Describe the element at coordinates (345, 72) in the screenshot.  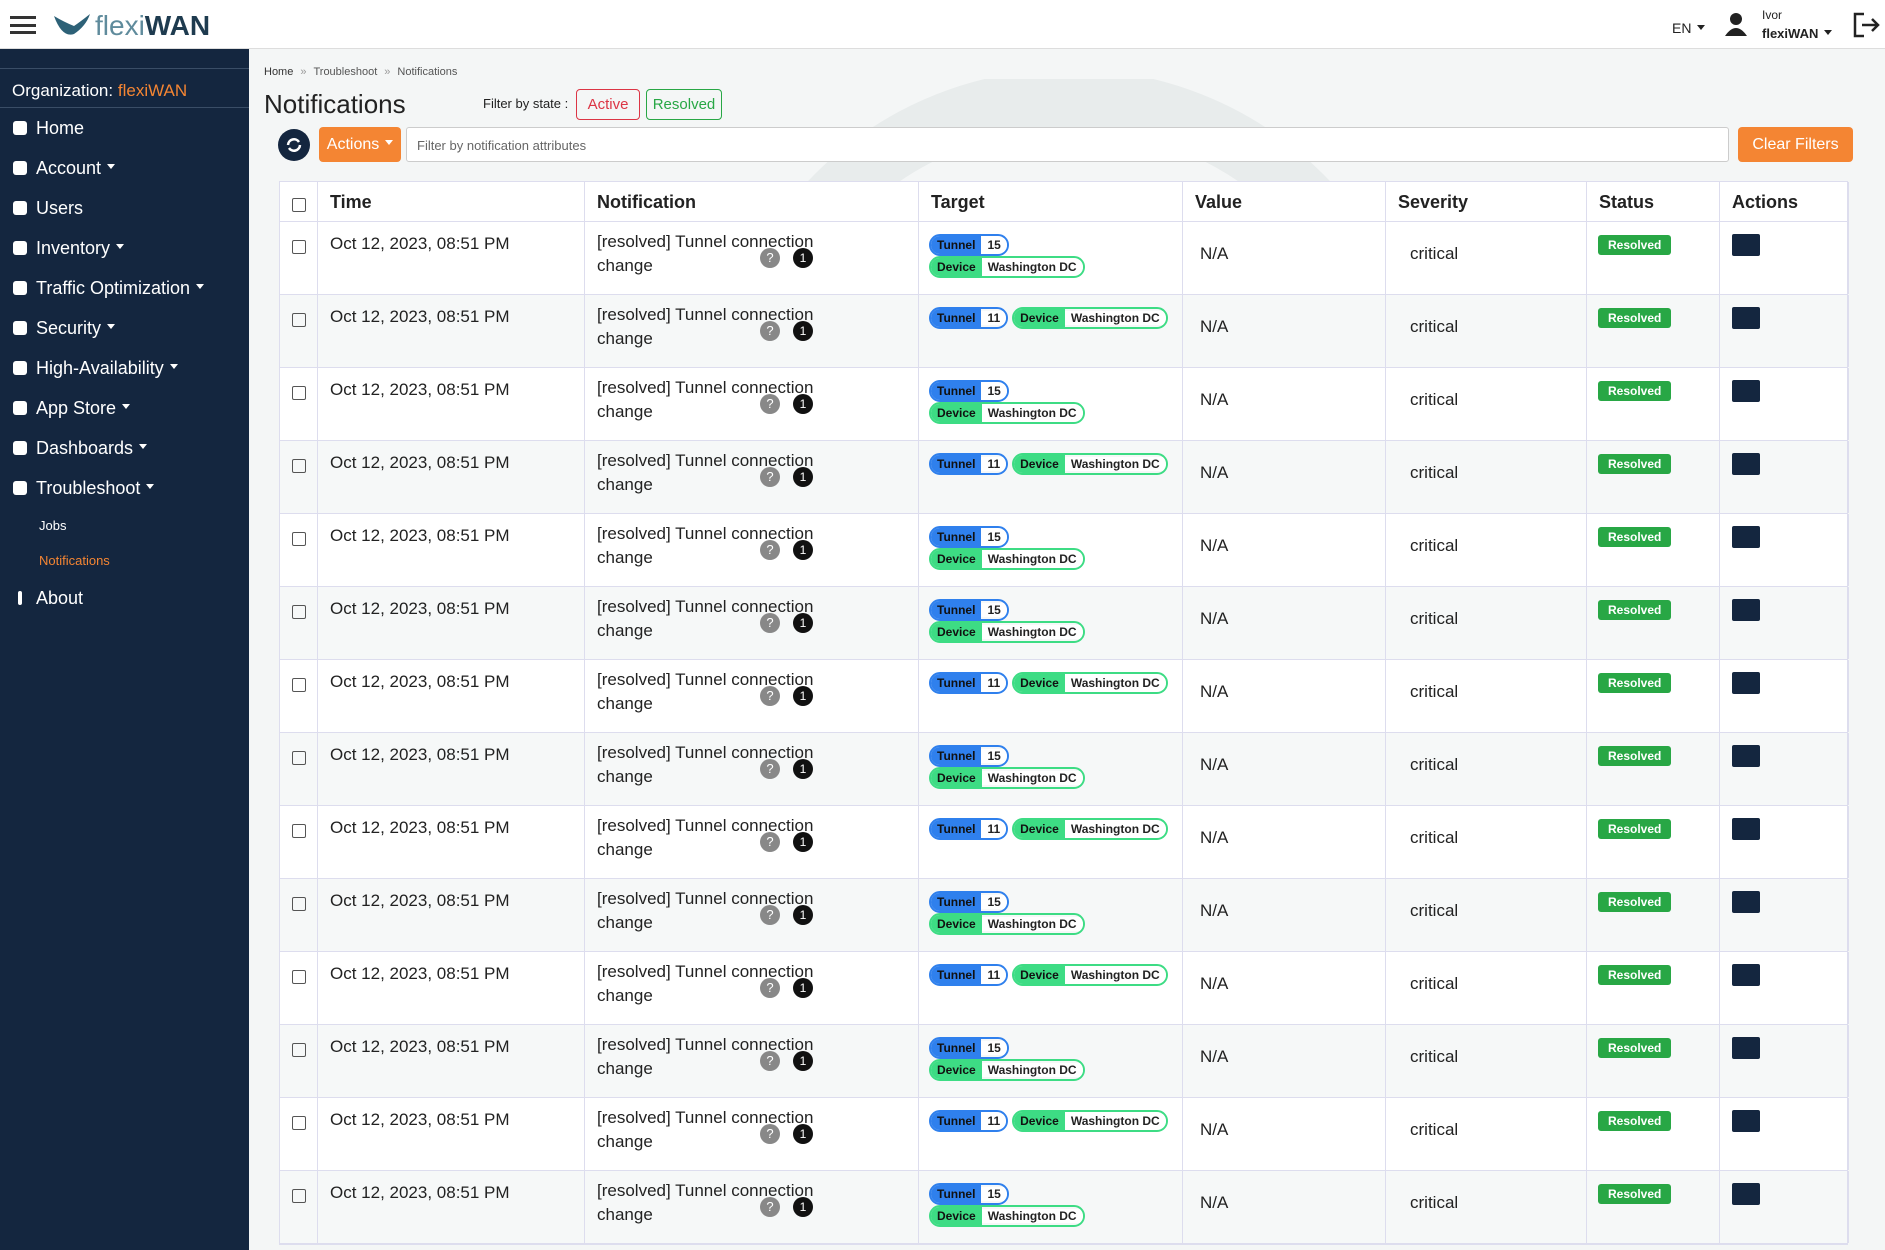
I see `breadcrumb: Troubleshoot` at that location.